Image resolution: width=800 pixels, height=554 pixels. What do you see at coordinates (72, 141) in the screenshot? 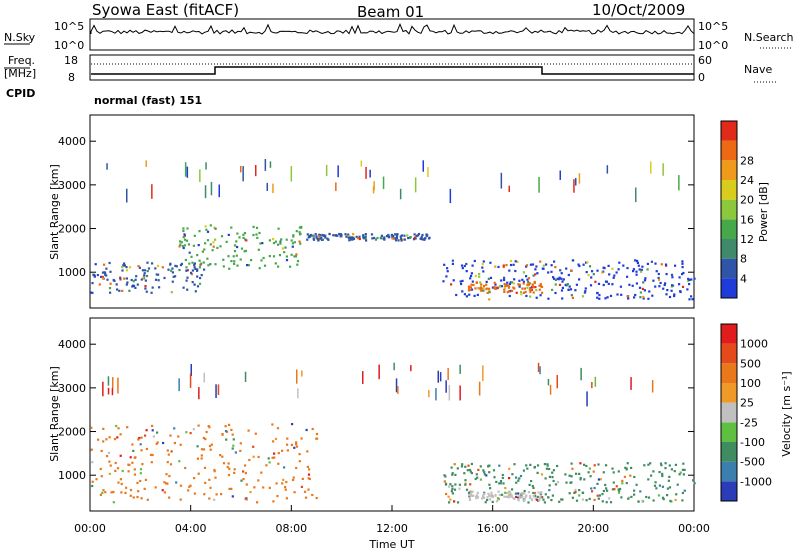
I see `y-tick-label: 4000` at bounding box center [72, 141].